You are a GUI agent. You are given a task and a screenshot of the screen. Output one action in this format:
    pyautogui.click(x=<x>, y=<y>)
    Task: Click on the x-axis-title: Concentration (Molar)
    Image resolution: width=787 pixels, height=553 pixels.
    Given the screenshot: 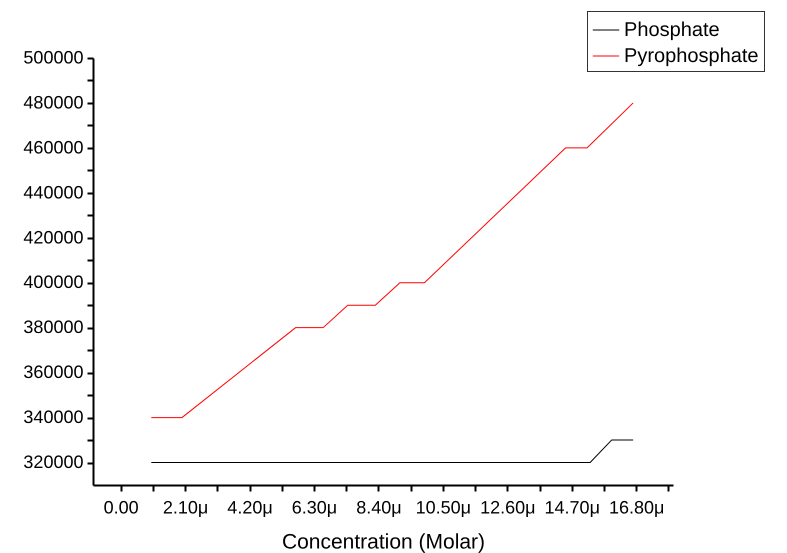 What is the action you would take?
    pyautogui.click(x=384, y=541)
    